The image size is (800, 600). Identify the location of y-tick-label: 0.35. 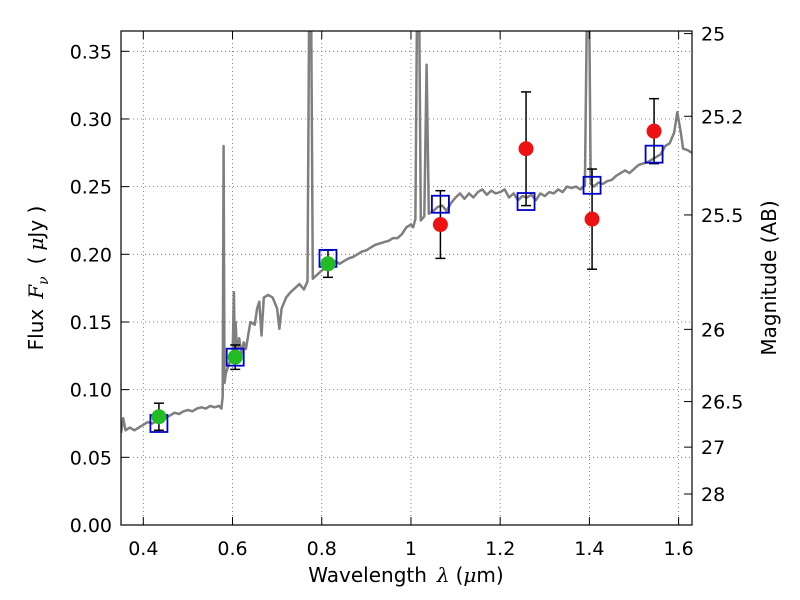
(91, 52).